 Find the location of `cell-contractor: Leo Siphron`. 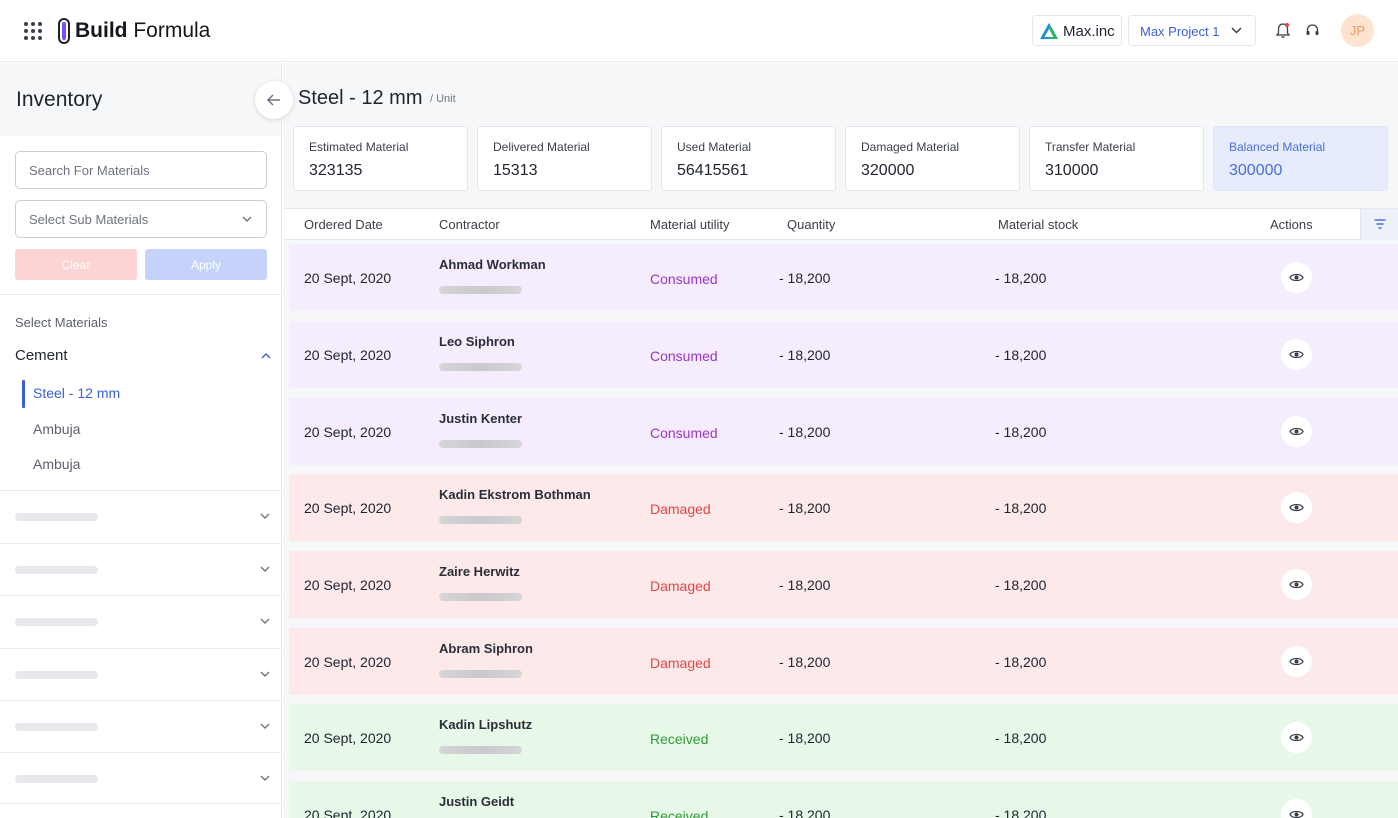

cell-contractor: Leo Siphron is located at coordinates (477, 341).